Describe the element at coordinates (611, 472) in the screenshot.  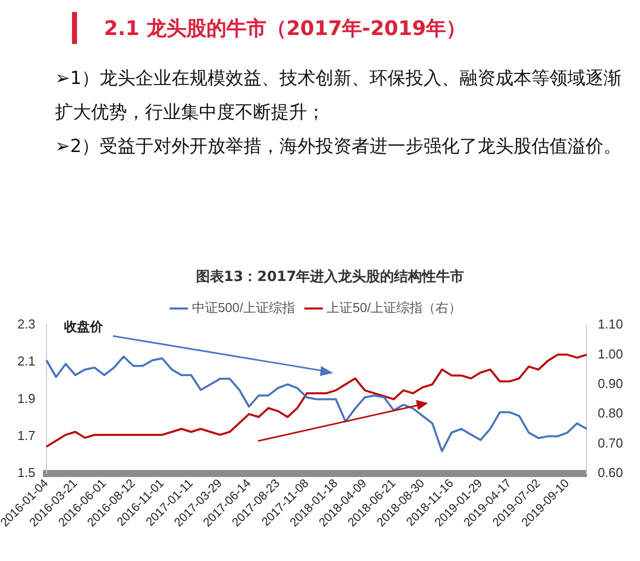
I see `y2-tick-label: 0.60` at that location.